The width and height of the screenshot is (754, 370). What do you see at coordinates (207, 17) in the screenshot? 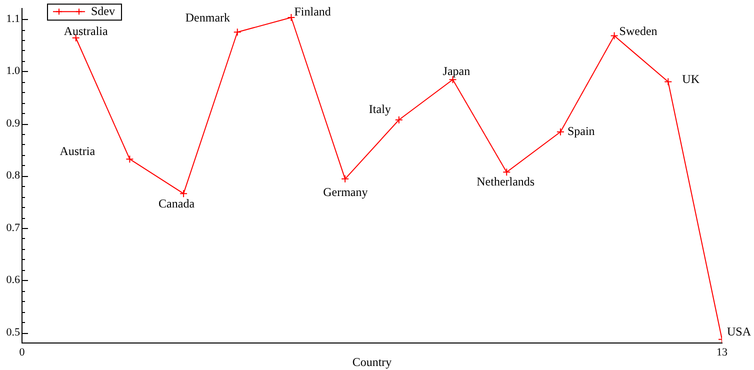
I see `annotation: Denmark` at bounding box center [207, 17].